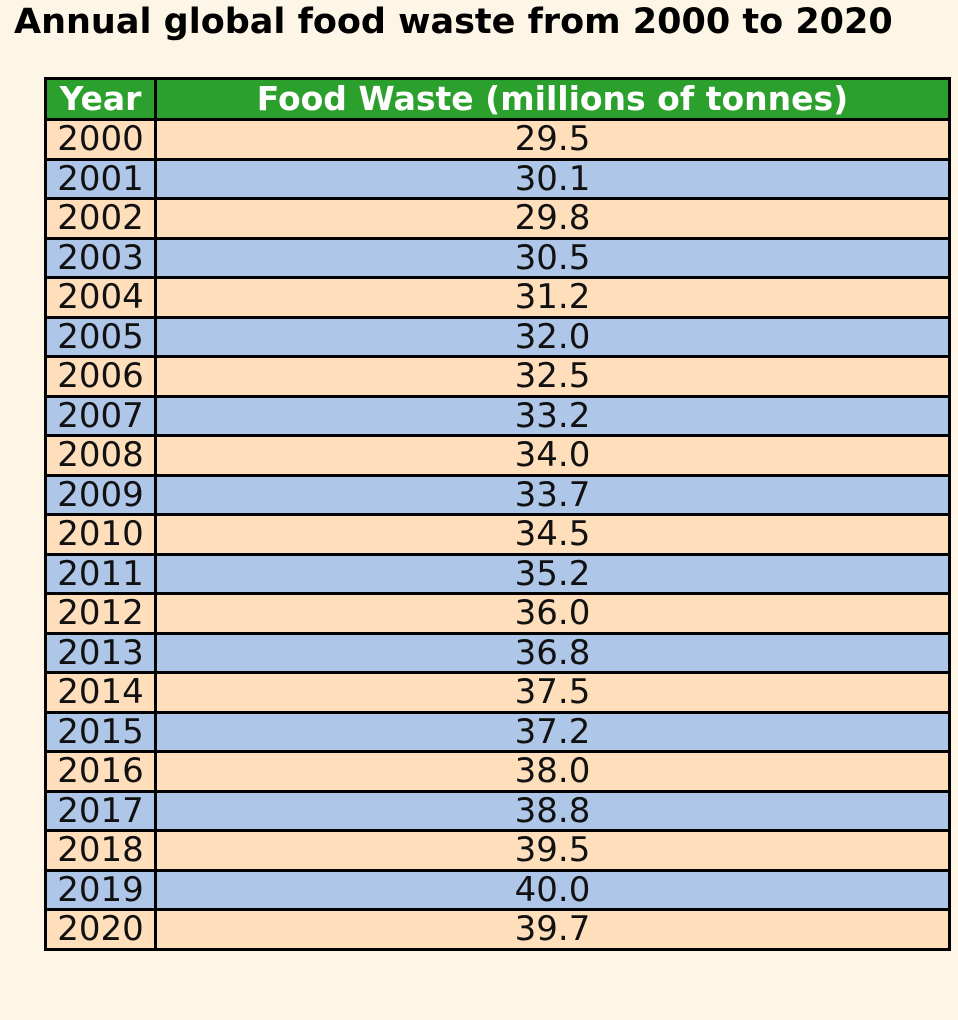 The image size is (958, 1020). Describe the element at coordinates (552, 336) in the screenshot. I see `food-waste-cell: 32.0` at that location.